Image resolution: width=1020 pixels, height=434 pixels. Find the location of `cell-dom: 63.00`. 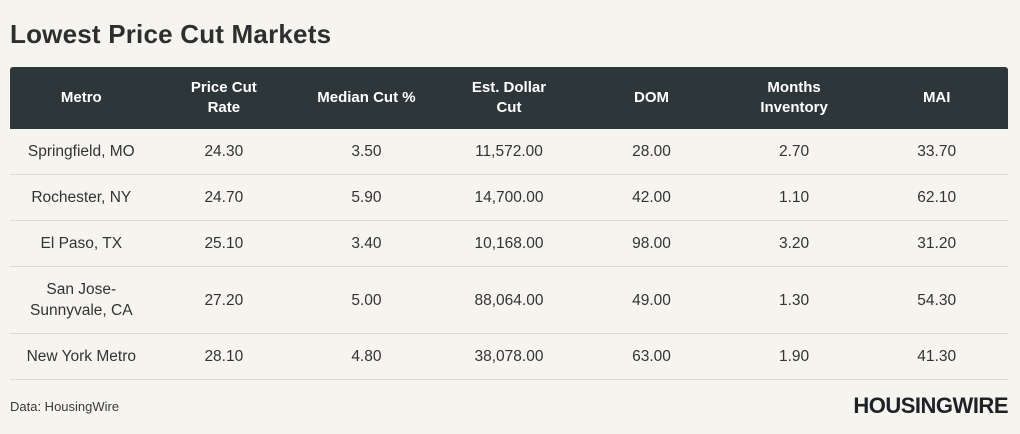

cell-dom: 63.00 is located at coordinates (651, 356).